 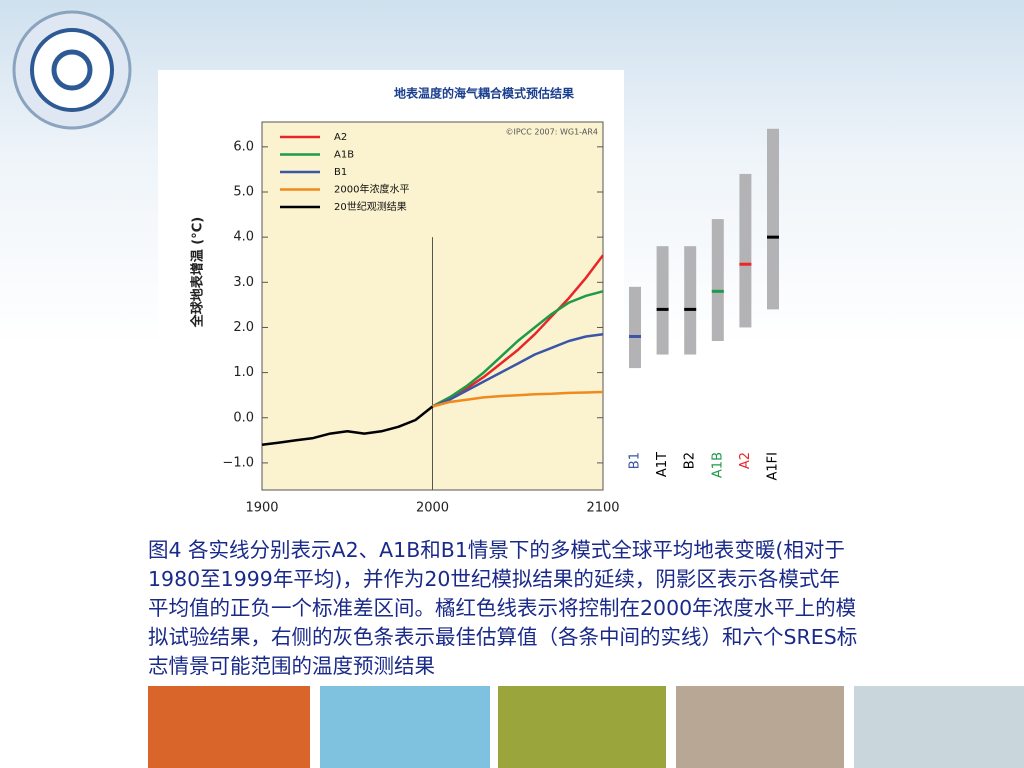 I want to click on x-tick-label: 1900, so click(x=261, y=508).